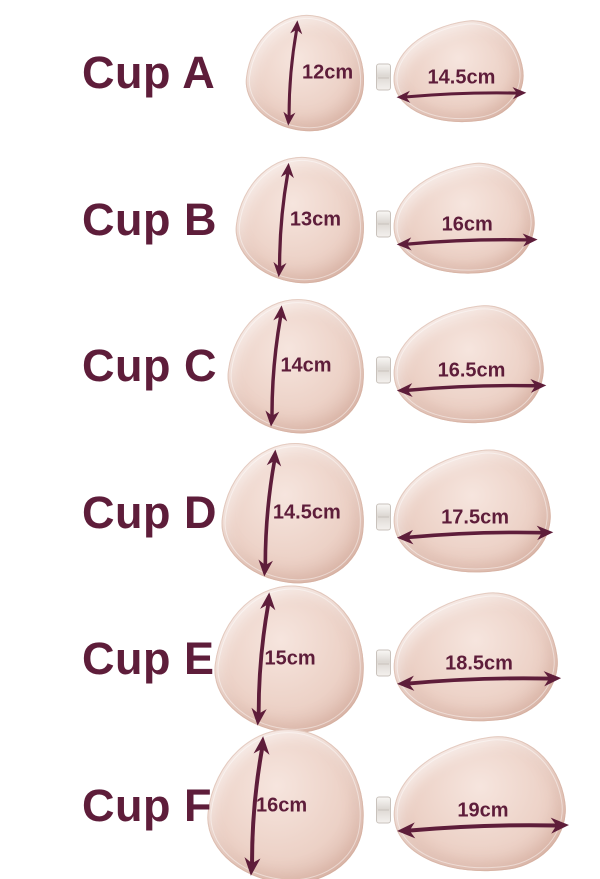 This screenshot has width=600, height=879. I want to click on width-measurement: 14.5cm, so click(461, 77).